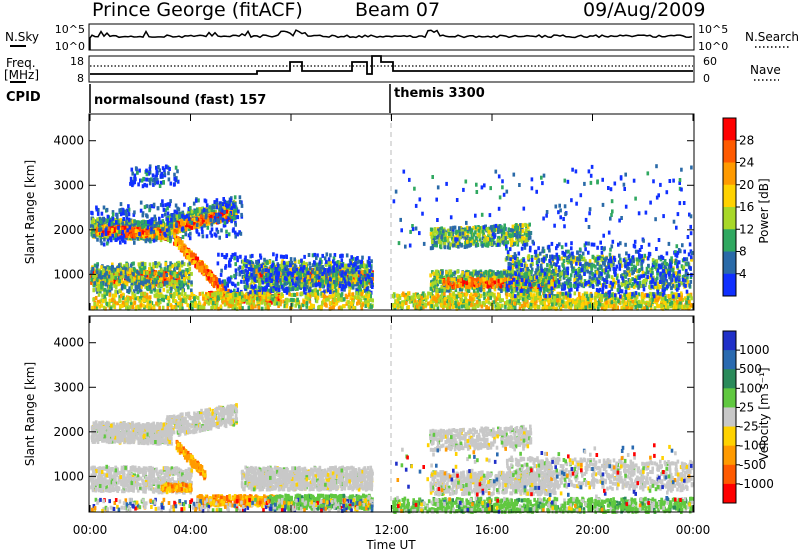 This screenshot has width=800, height=558. I want to click on cpid-segment-1: normalsound (fast) 157, so click(180, 100).